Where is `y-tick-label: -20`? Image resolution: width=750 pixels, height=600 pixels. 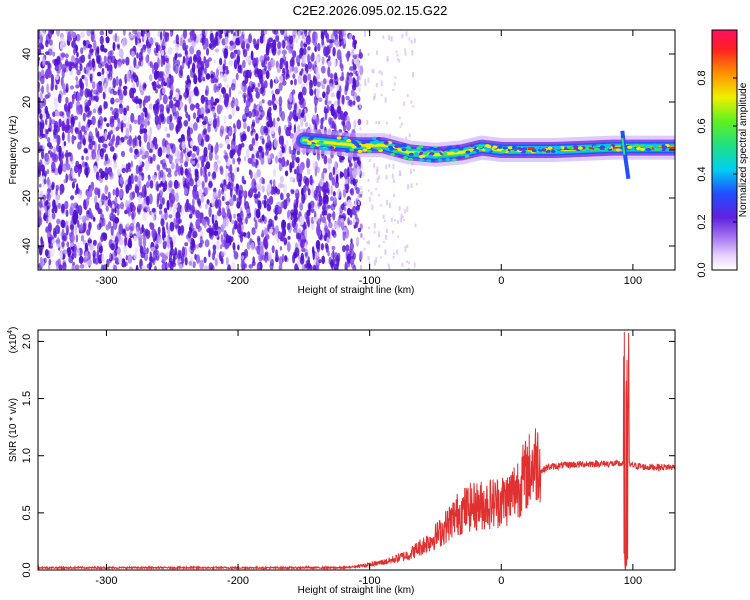
y-tick-label: -20 is located at coordinates (27, 198).